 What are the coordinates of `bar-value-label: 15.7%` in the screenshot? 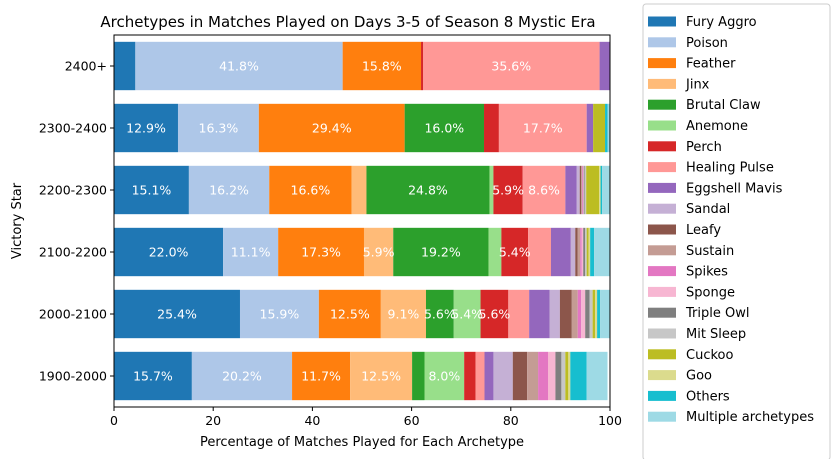 It's located at (153, 376).